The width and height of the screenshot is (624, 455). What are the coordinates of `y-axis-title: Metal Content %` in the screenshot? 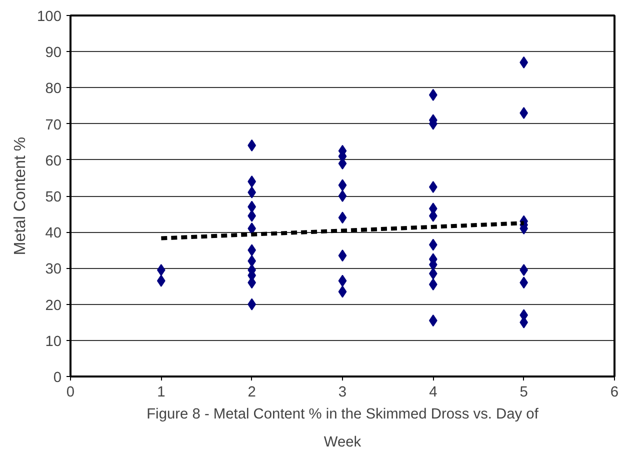 It's located at (21, 196).